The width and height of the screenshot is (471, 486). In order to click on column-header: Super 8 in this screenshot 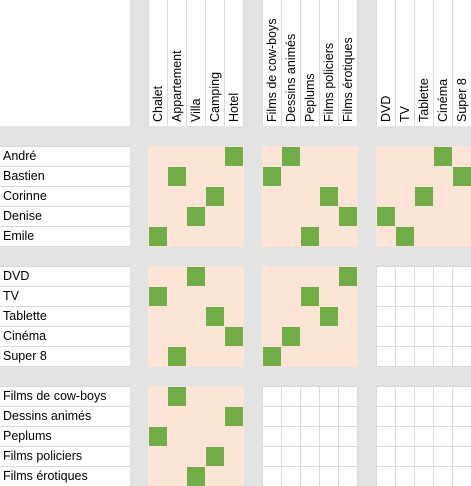, I will do `click(462, 100)`.